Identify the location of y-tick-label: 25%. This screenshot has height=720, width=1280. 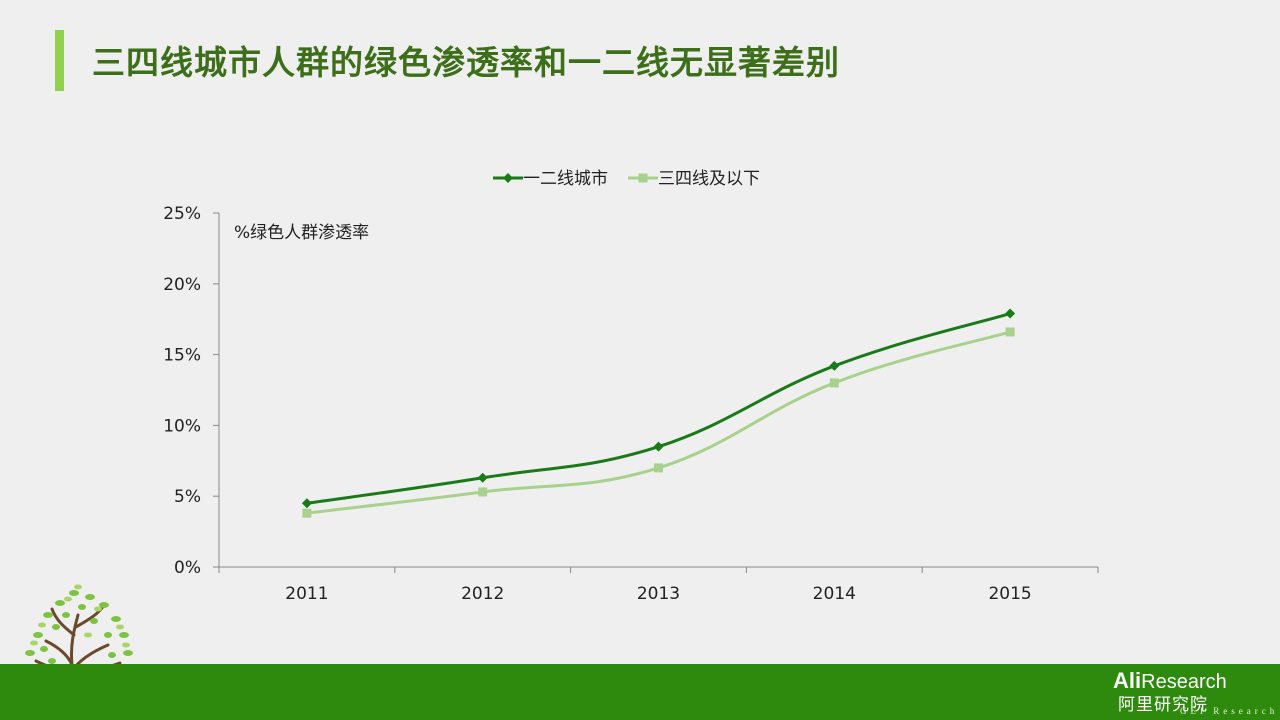
(182, 214).